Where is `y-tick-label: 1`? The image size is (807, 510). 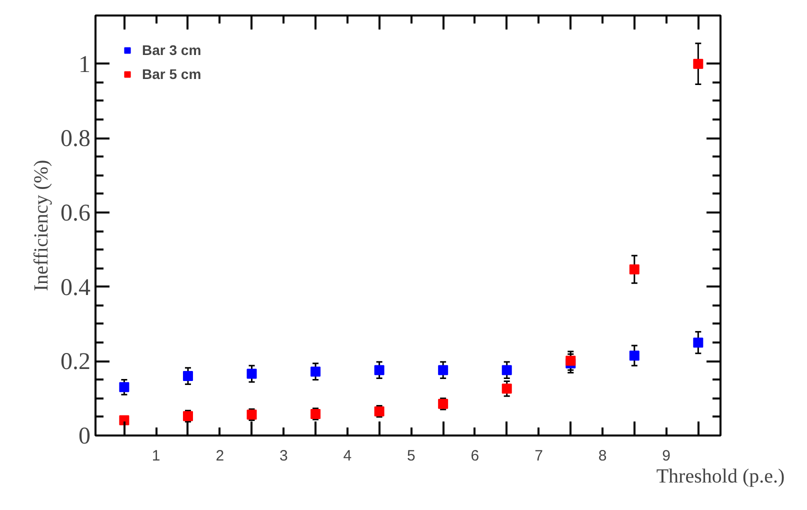 y-tick-label: 1 is located at coordinates (84, 65).